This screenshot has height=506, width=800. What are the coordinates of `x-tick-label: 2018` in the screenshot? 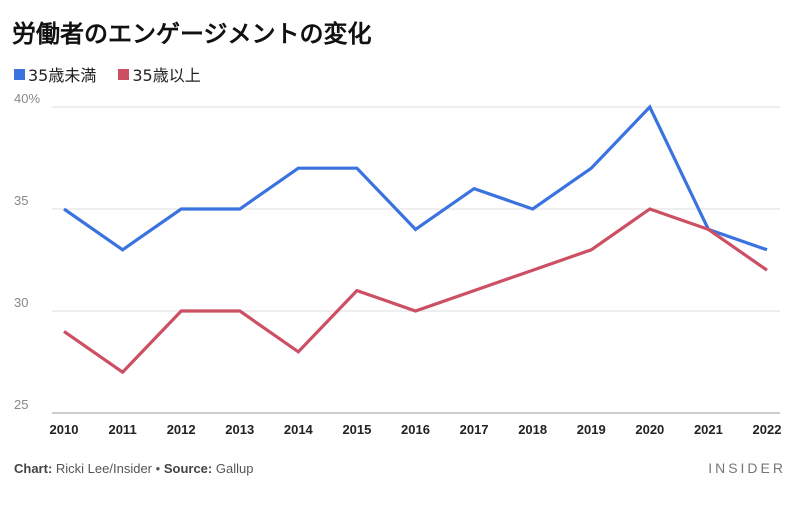 It's located at (532, 429).